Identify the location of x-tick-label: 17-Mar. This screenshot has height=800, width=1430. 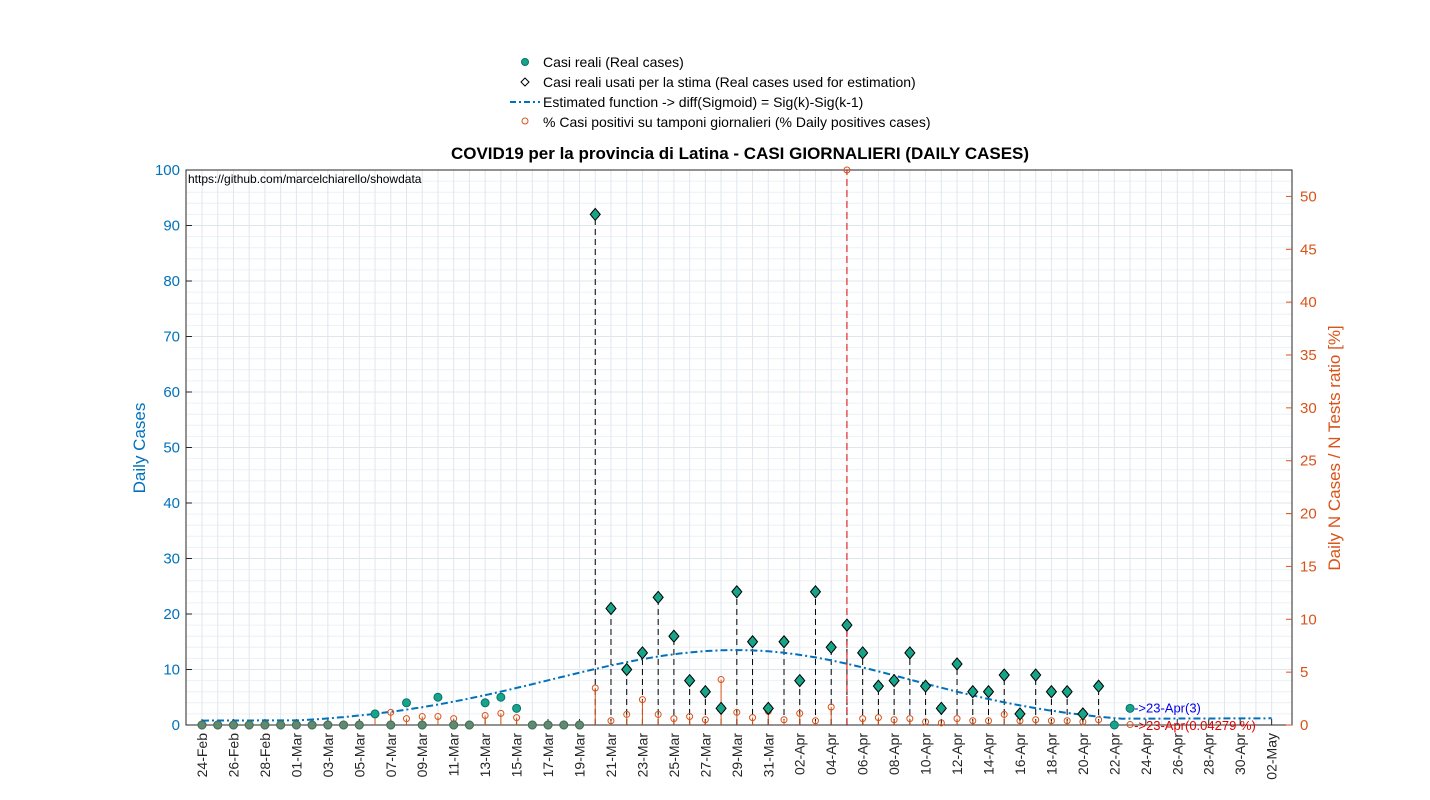
(548, 755).